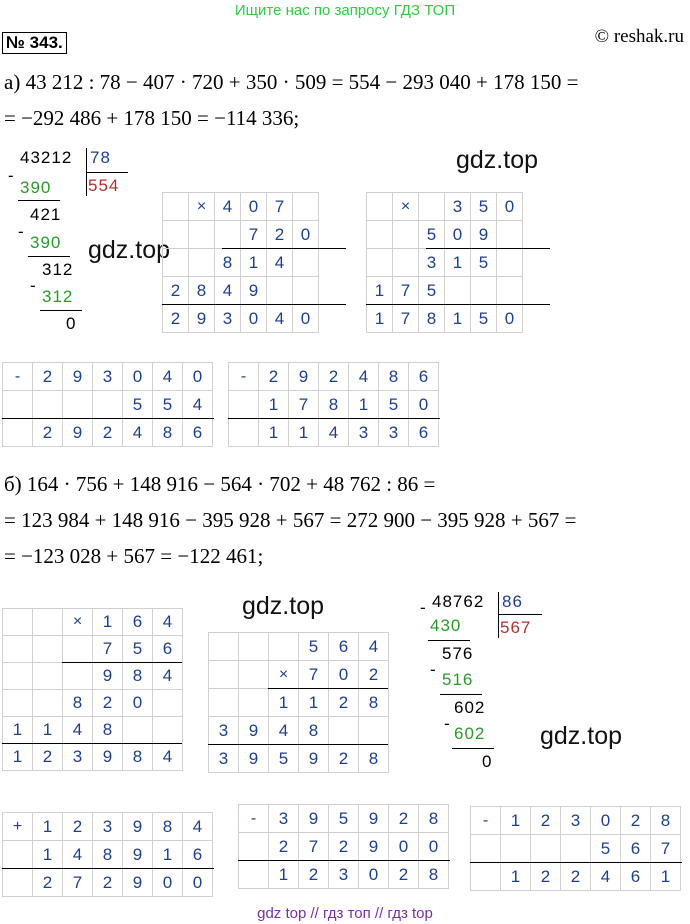 The width and height of the screenshot is (690, 924). What do you see at coordinates (639, 36) in the screenshot?
I see `site-credit: © reshak.ru` at bounding box center [639, 36].